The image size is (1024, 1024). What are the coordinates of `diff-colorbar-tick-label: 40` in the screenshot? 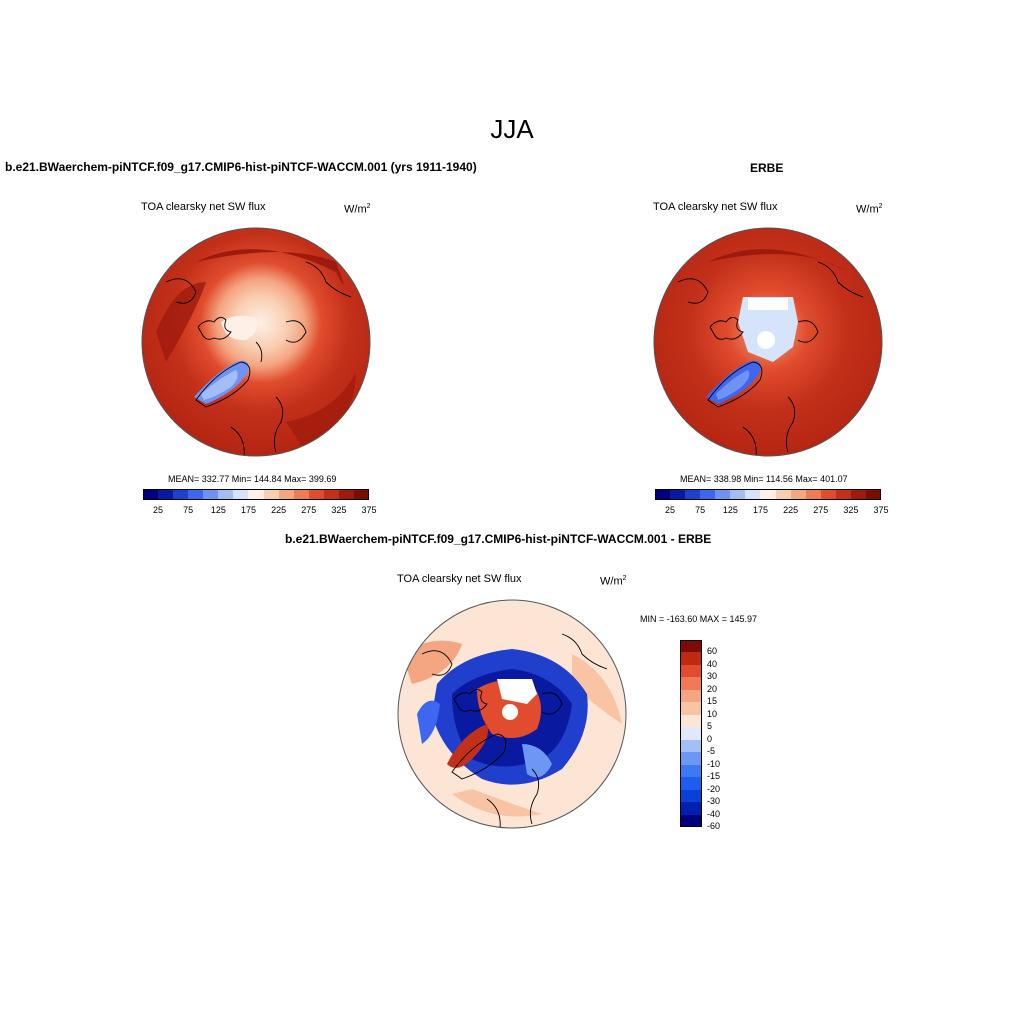 It's located at (712, 663).